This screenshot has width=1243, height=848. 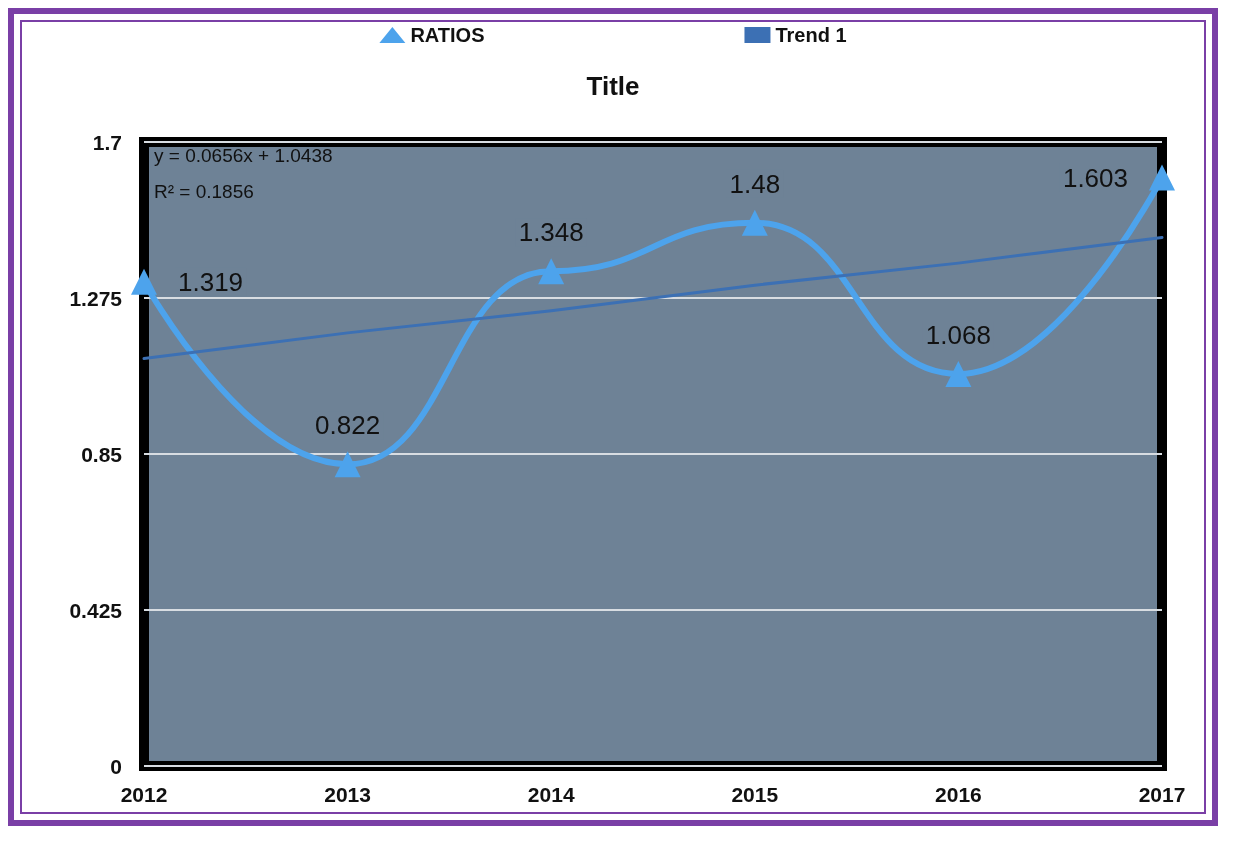 What do you see at coordinates (811, 35) in the screenshot?
I see `legend-label: Trend 1` at bounding box center [811, 35].